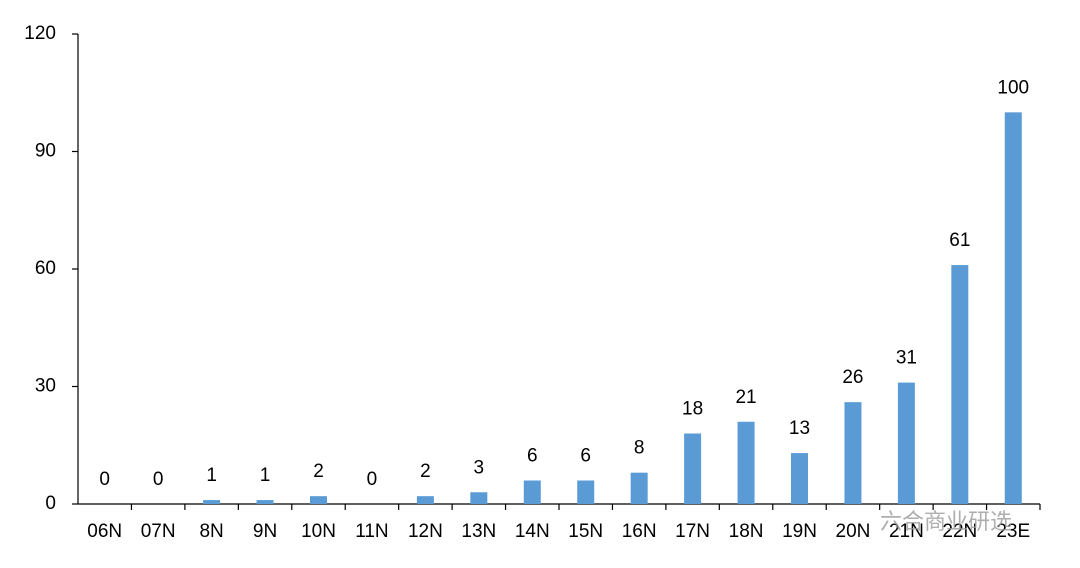  What do you see at coordinates (852, 377) in the screenshot?
I see `data-label: 26` at bounding box center [852, 377].